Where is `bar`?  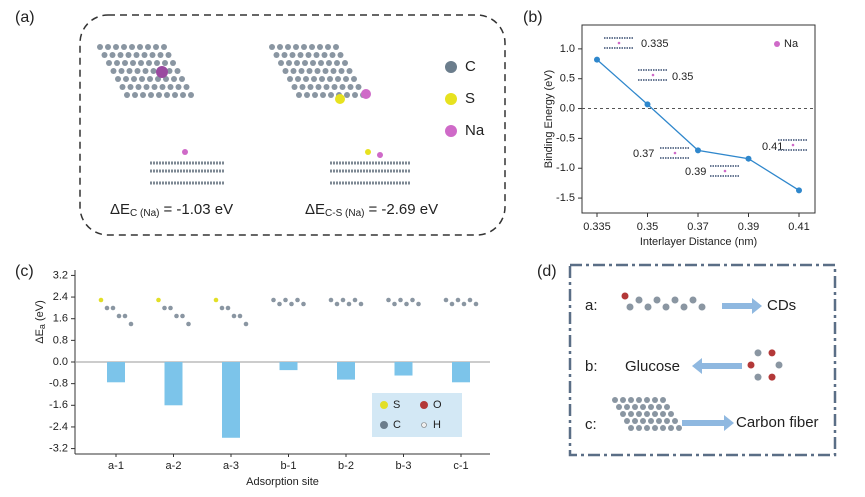
bar is located at coordinates (116, 372).